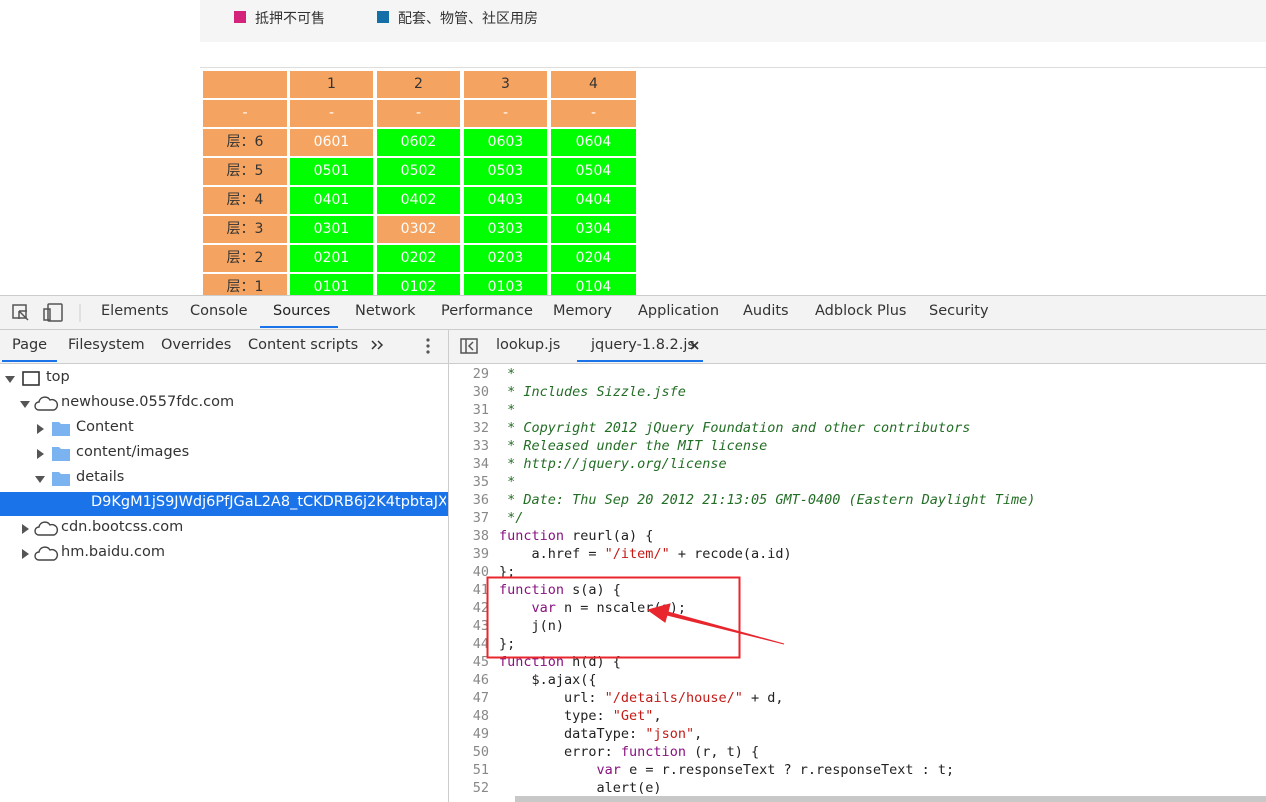 Image resolution: width=1266 pixels, height=802 pixels. Describe the element at coordinates (290, 19) in the screenshot. I see `legend-label: 抵押不可售` at that location.